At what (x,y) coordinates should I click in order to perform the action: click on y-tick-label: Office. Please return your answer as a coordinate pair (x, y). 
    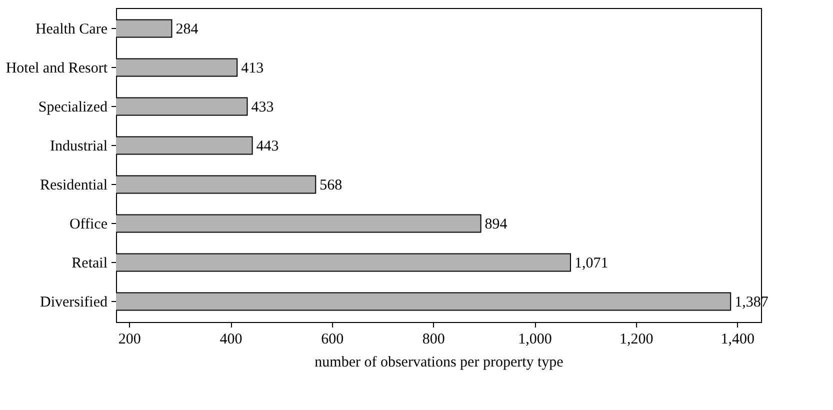
    Looking at the image, I should click on (88, 224).